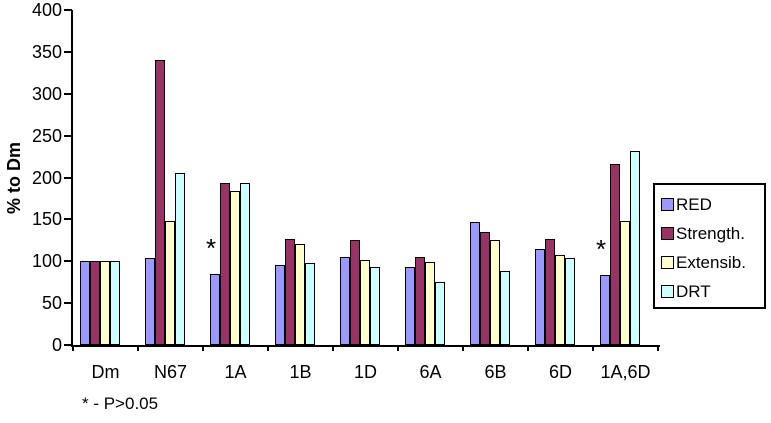 The height and width of the screenshot is (423, 771). What do you see at coordinates (485, 288) in the screenshot?
I see `bar-strength--6b` at bounding box center [485, 288].